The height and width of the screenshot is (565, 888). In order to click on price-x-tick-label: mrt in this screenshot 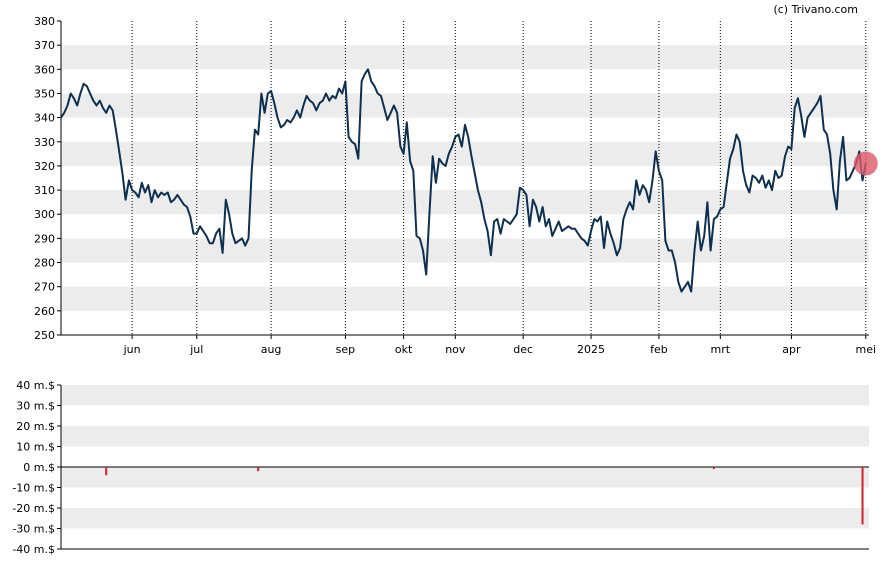, I will do `click(721, 349)`.